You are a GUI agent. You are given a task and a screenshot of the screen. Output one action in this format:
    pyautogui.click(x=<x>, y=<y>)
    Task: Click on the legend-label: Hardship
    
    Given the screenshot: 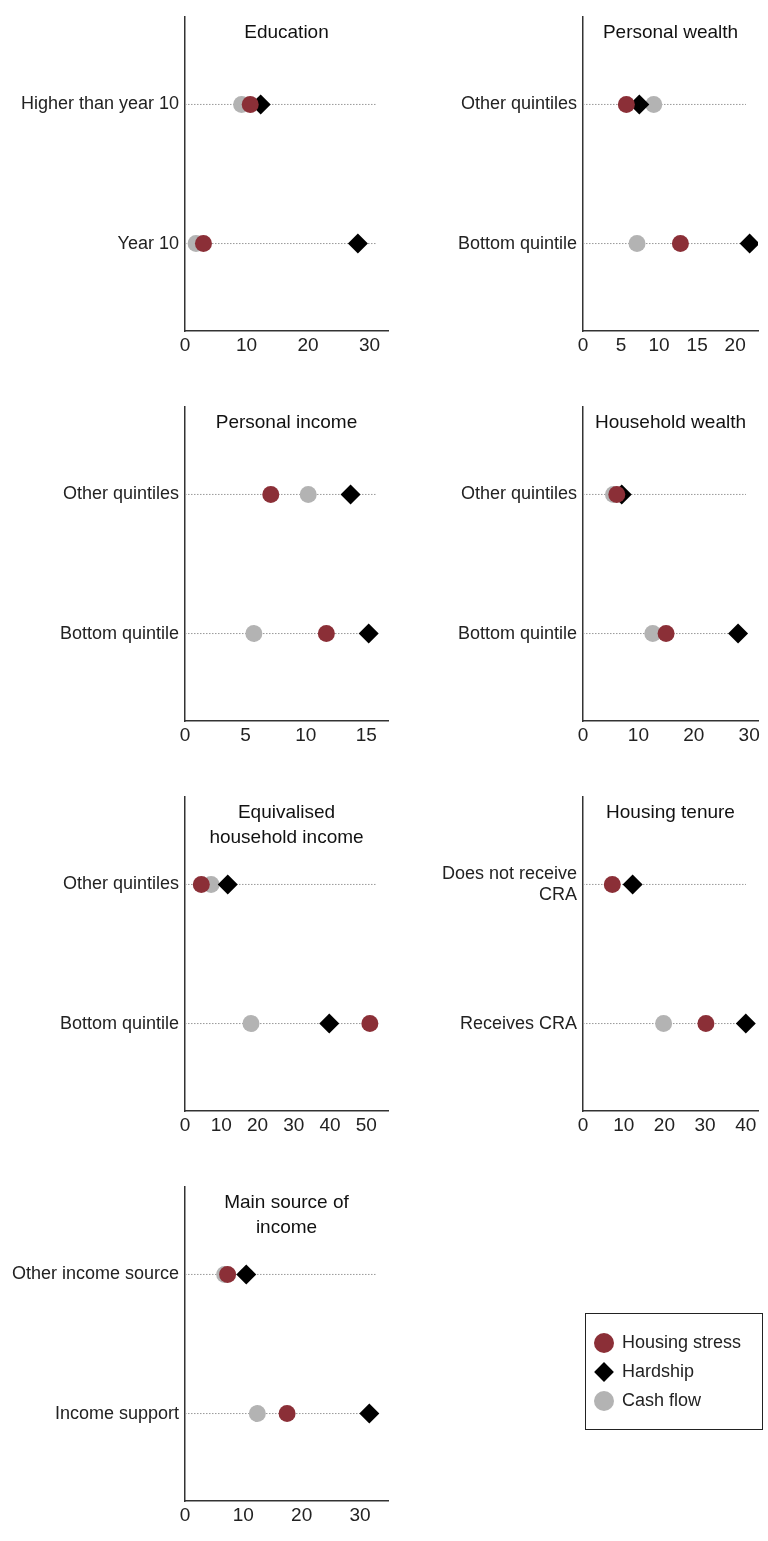 What is the action you would take?
    pyautogui.click(x=658, y=1371)
    